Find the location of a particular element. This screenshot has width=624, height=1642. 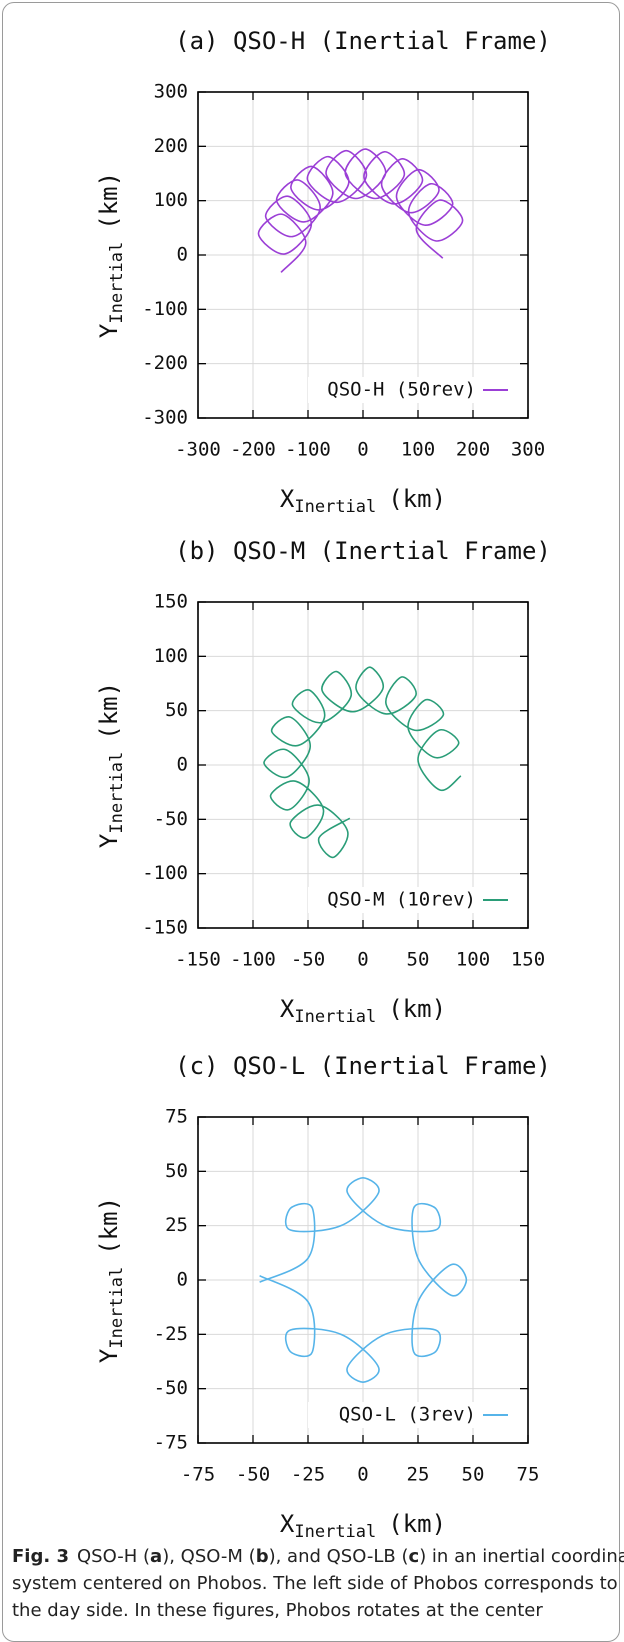

caption-text: QSO-H ( is located at coordinates (113, 1556).